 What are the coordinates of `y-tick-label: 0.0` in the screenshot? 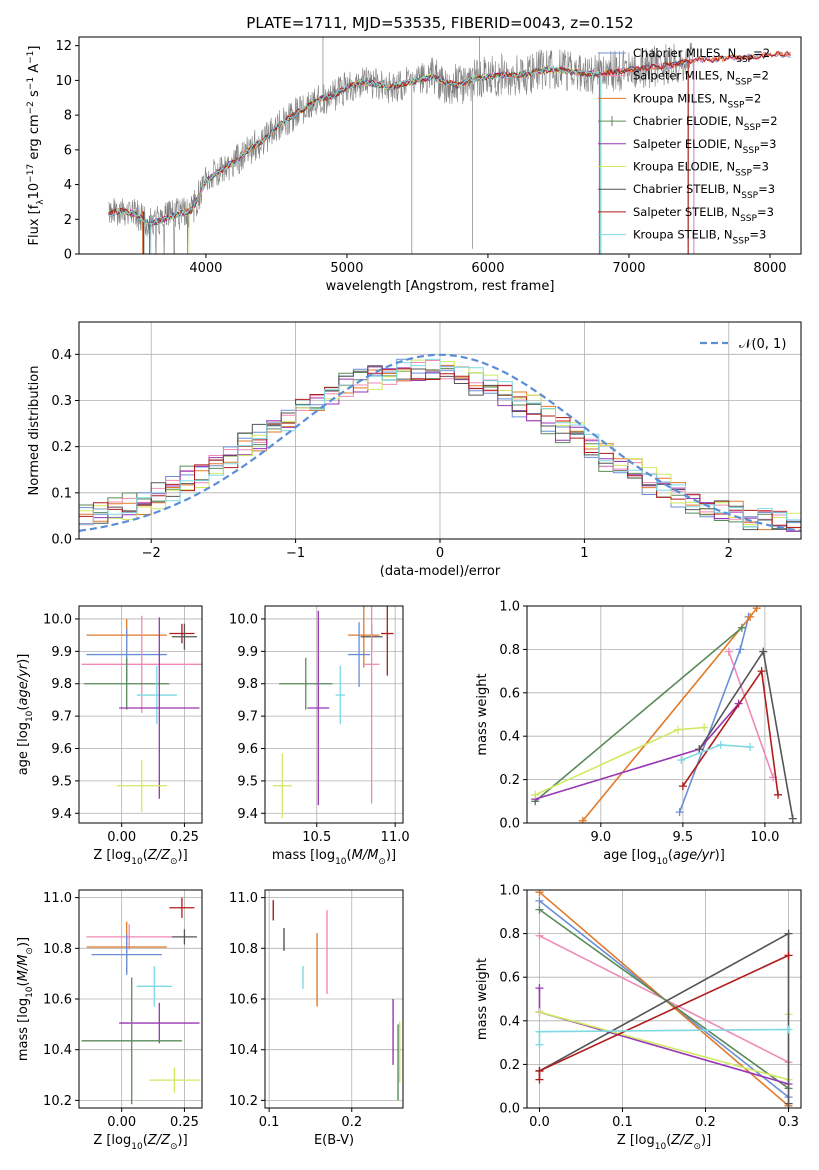 It's located at (509, 824).